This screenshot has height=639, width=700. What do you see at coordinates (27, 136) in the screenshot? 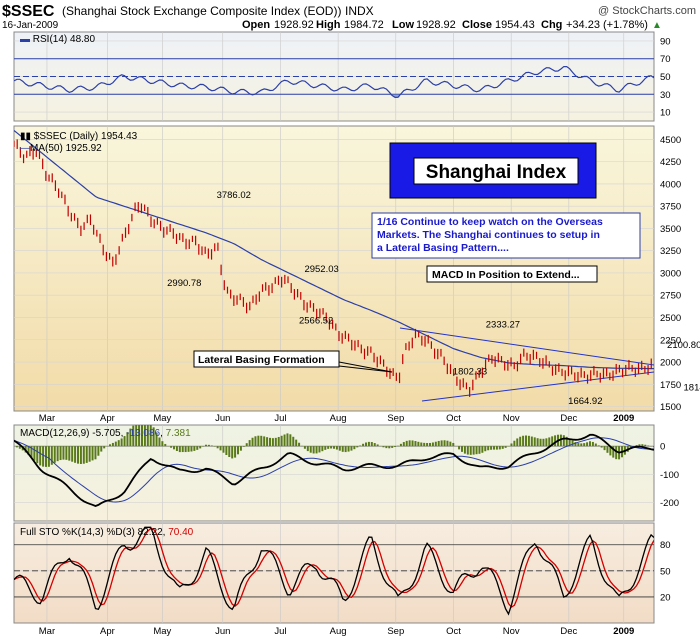
I see `candle-icon: ▮▮` at bounding box center [27, 136].